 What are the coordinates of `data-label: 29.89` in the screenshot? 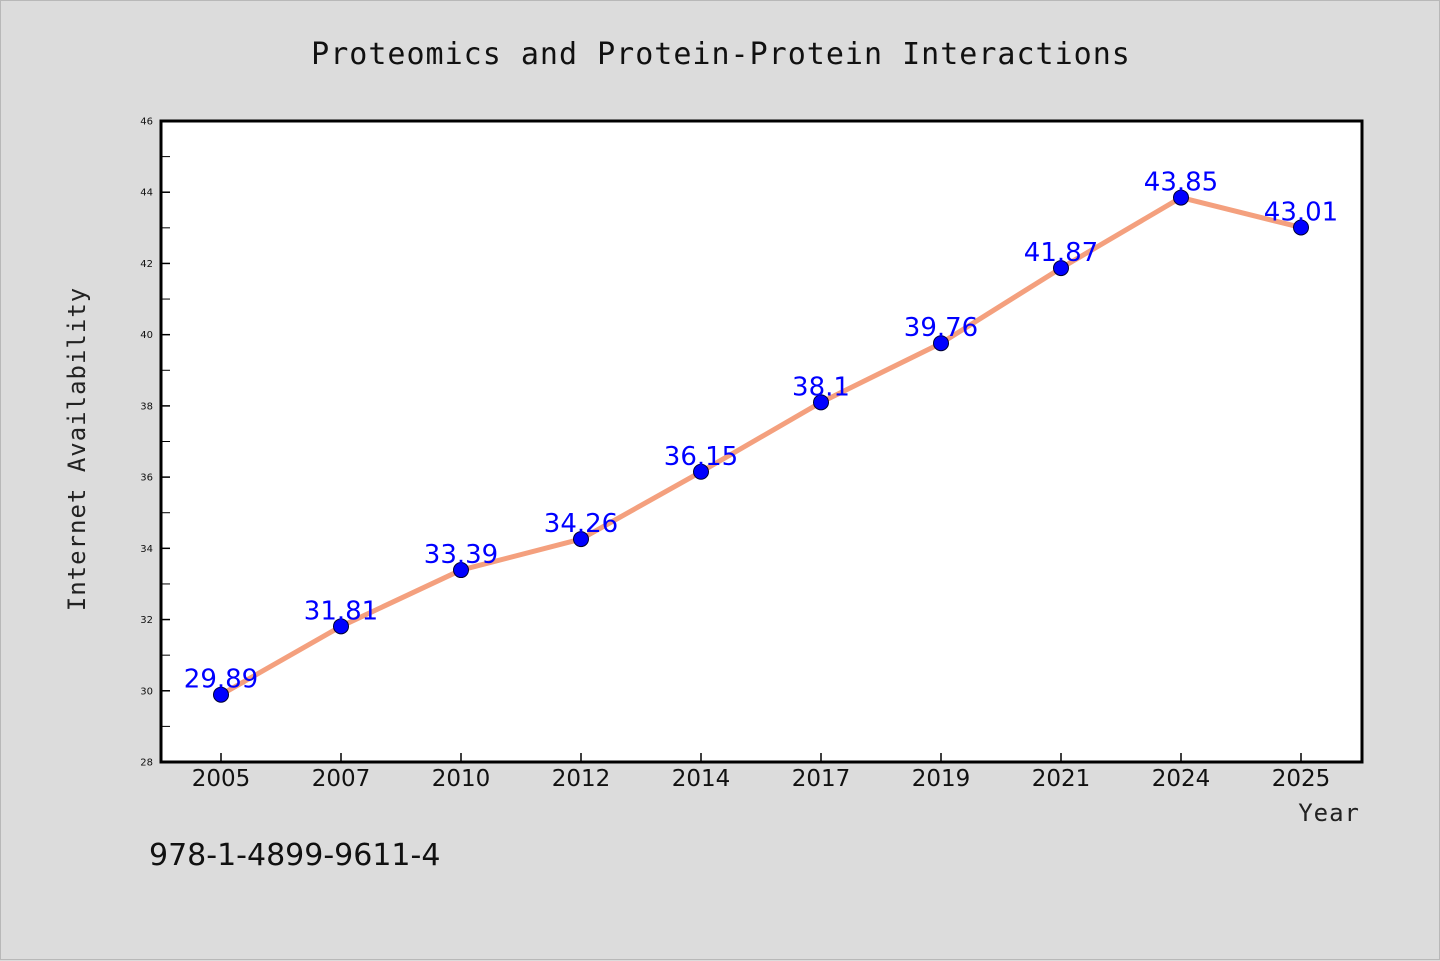 It's located at (221, 680).